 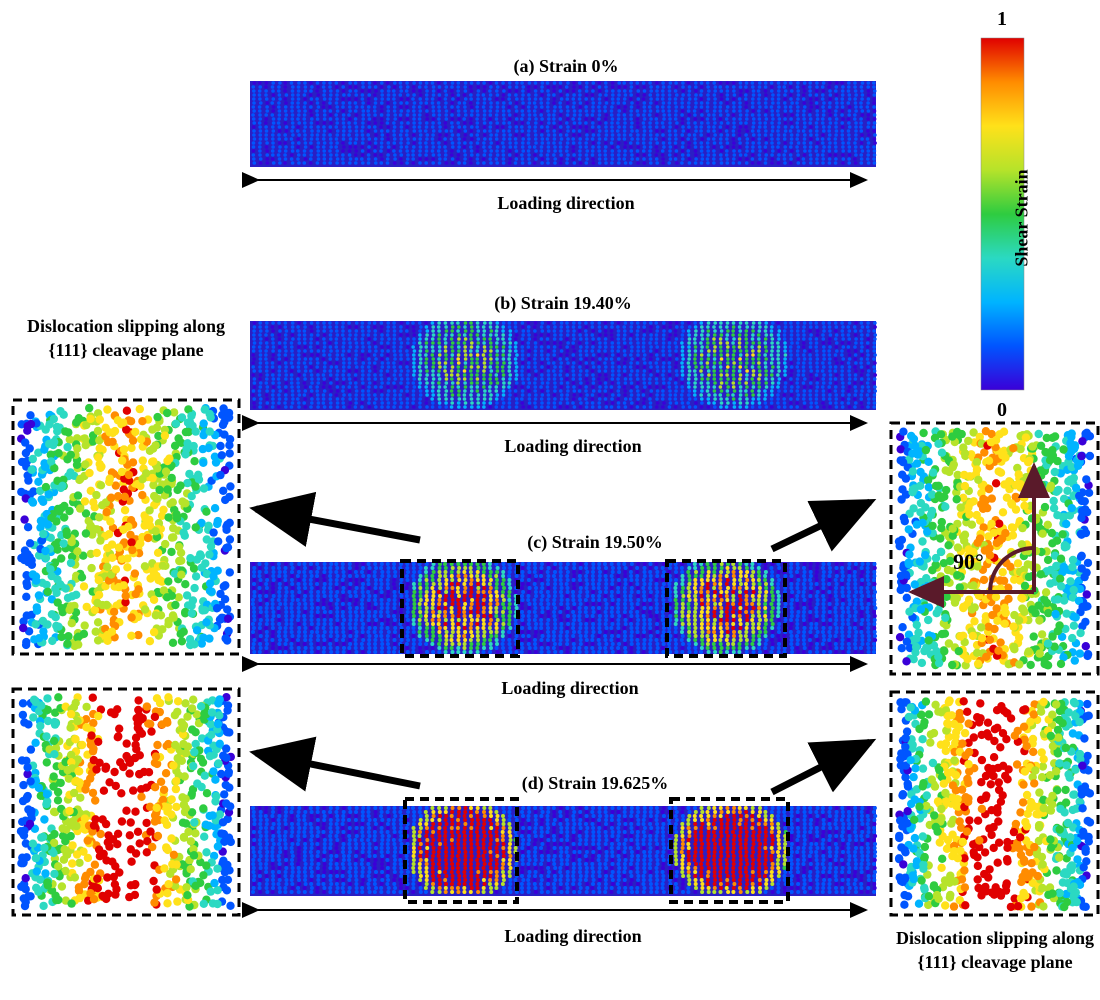 I want to click on inset-frame-dr, so click(x=994, y=803).